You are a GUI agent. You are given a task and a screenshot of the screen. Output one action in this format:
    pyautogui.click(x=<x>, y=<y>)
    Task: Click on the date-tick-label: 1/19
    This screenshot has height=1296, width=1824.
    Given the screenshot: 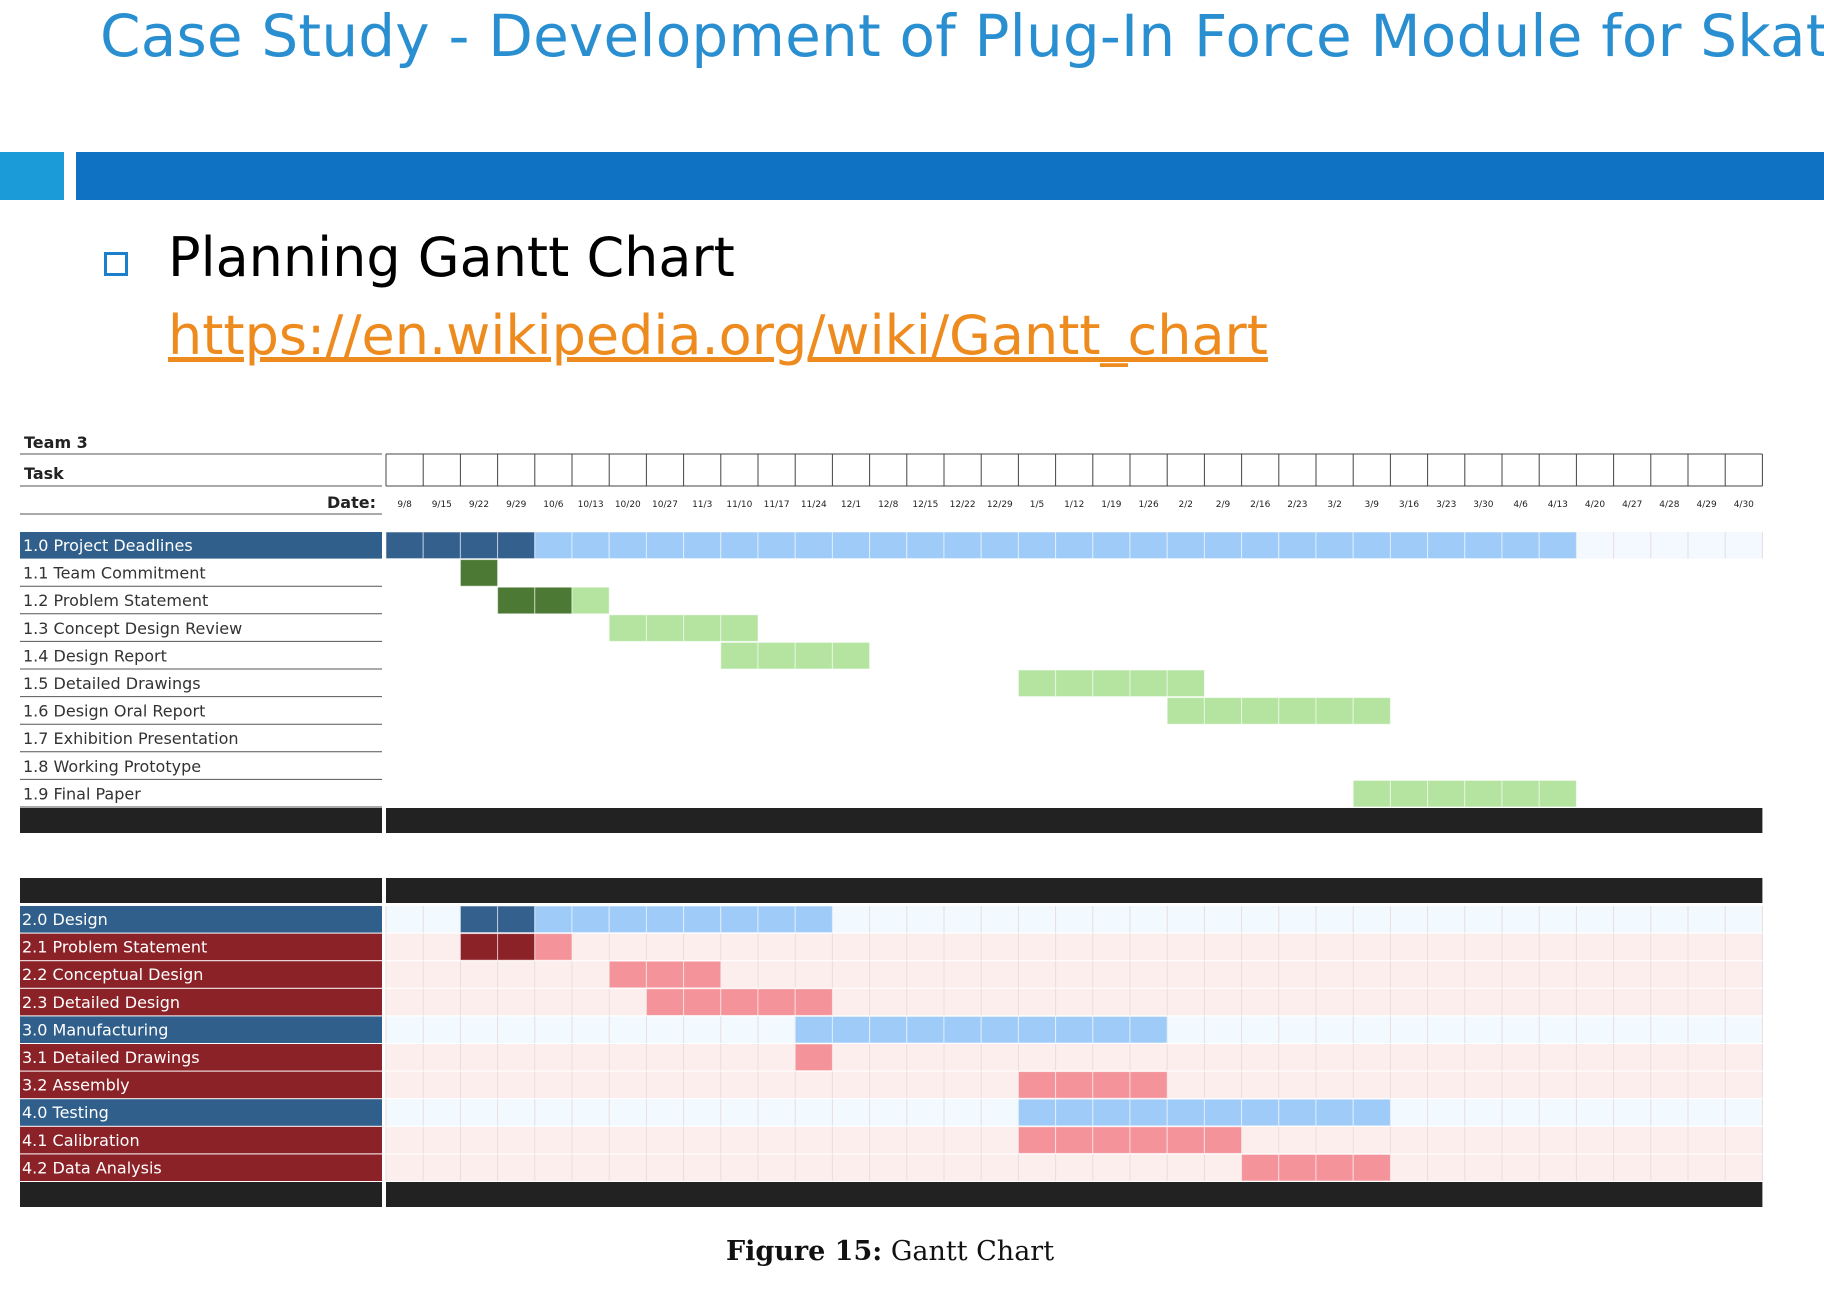 What is the action you would take?
    pyautogui.click(x=1111, y=505)
    